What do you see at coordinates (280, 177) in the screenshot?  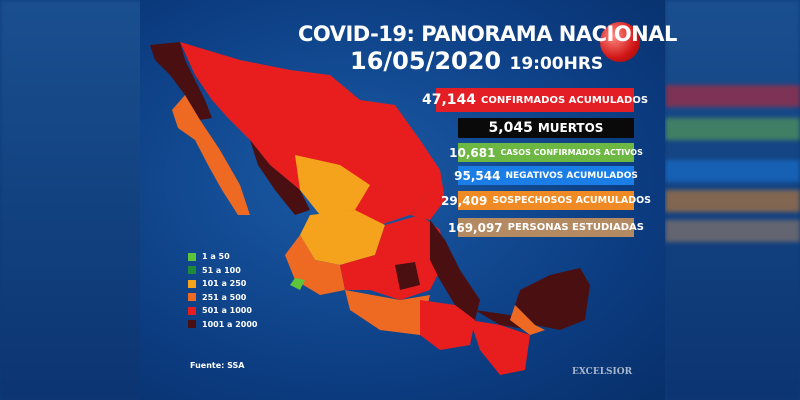 I see `region-sinaloa` at bounding box center [280, 177].